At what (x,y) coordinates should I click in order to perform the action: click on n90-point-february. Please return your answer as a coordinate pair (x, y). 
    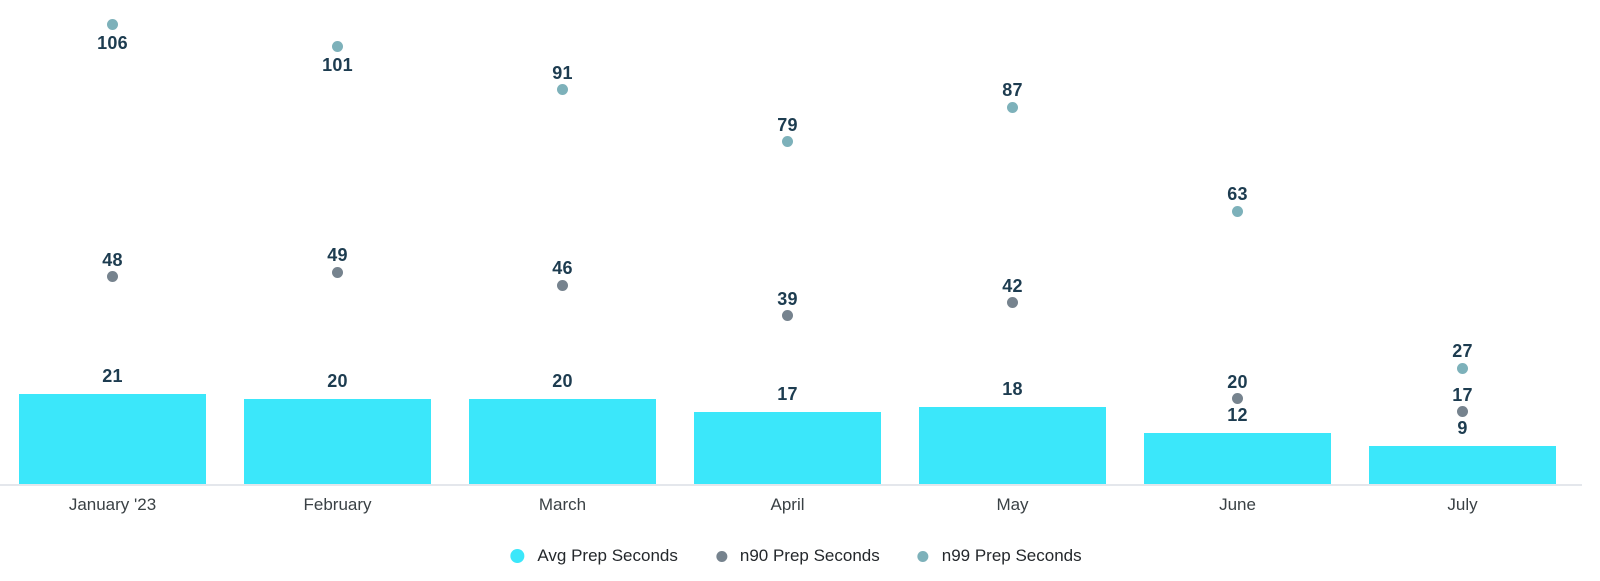
    Looking at the image, I should click on (337, 272).